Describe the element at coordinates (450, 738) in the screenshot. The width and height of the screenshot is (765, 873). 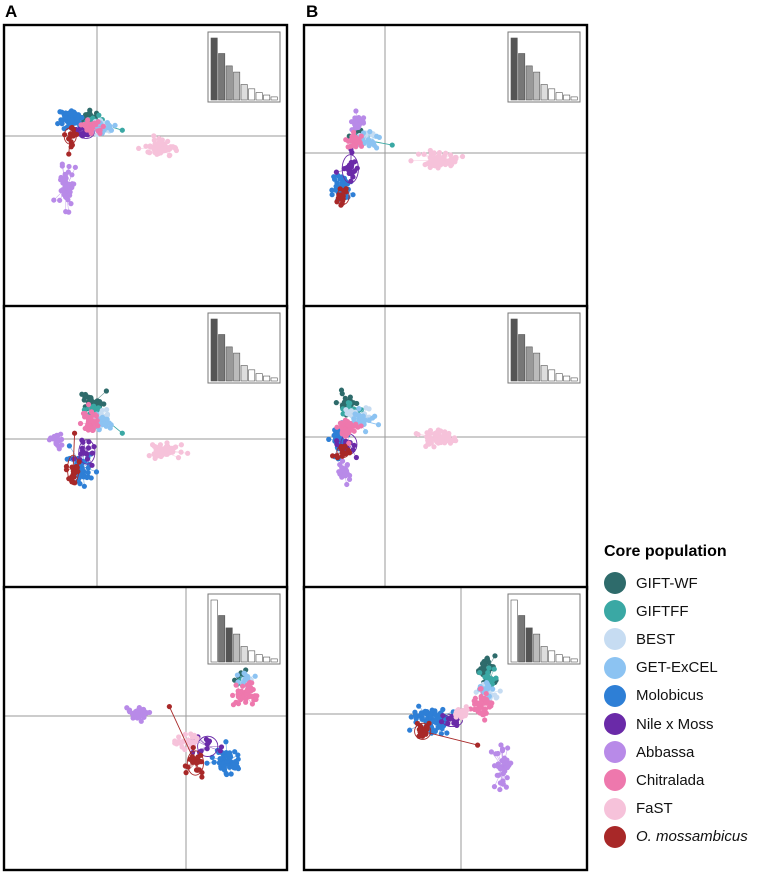
I see `outlier-link` at that location.